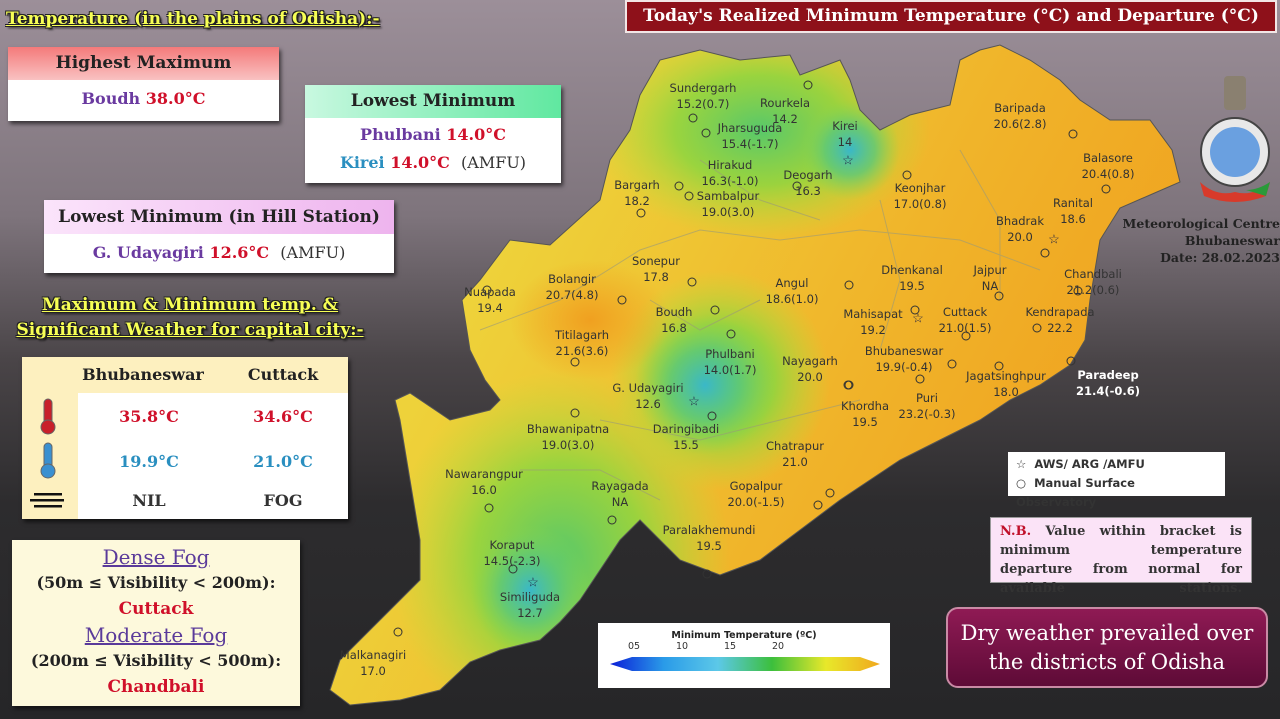  Describe the element at coordinates (750, 144) in the screenshot. I see `station-value: 15.4(-1.7)` at that location.